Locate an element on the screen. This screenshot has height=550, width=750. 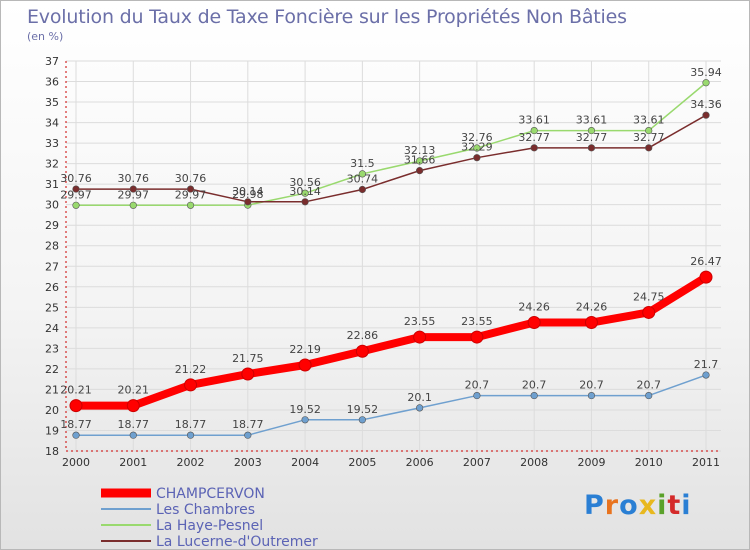
data-label: 30.74 is located at coordinates (363, 178).